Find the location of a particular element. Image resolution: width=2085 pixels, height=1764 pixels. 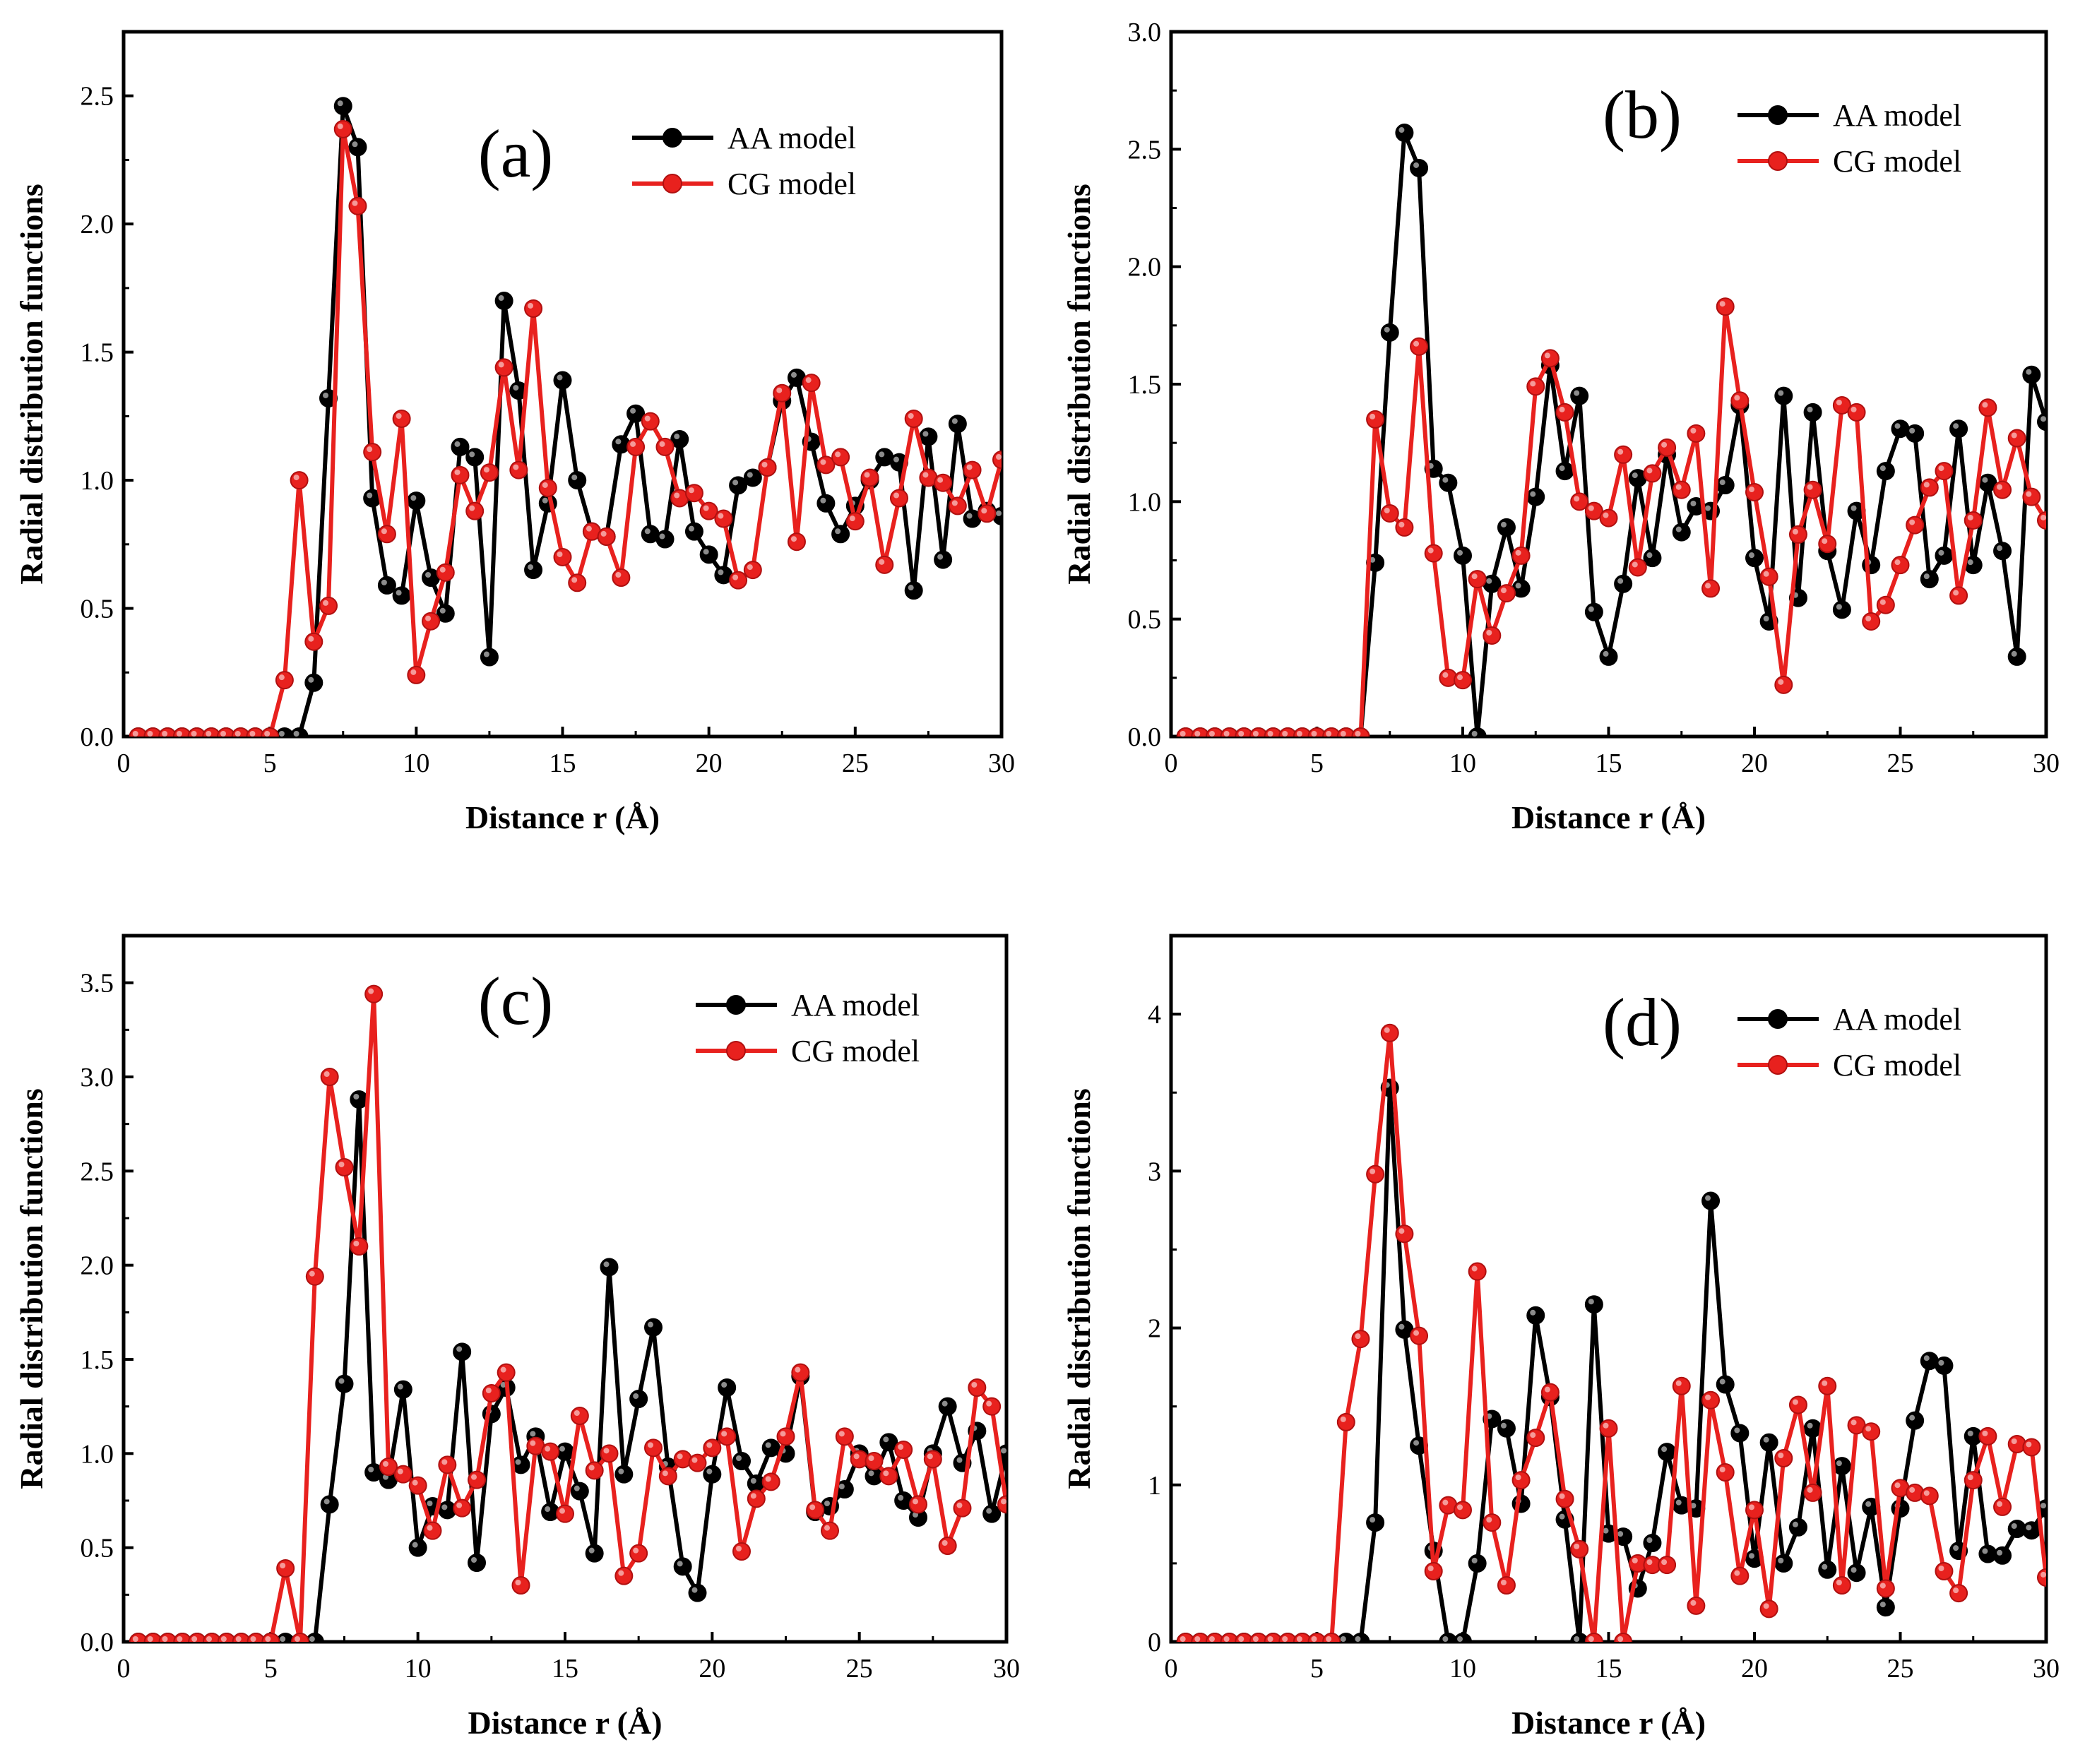

y-tick-label: 1.5 is located at coordinates (97, 353).